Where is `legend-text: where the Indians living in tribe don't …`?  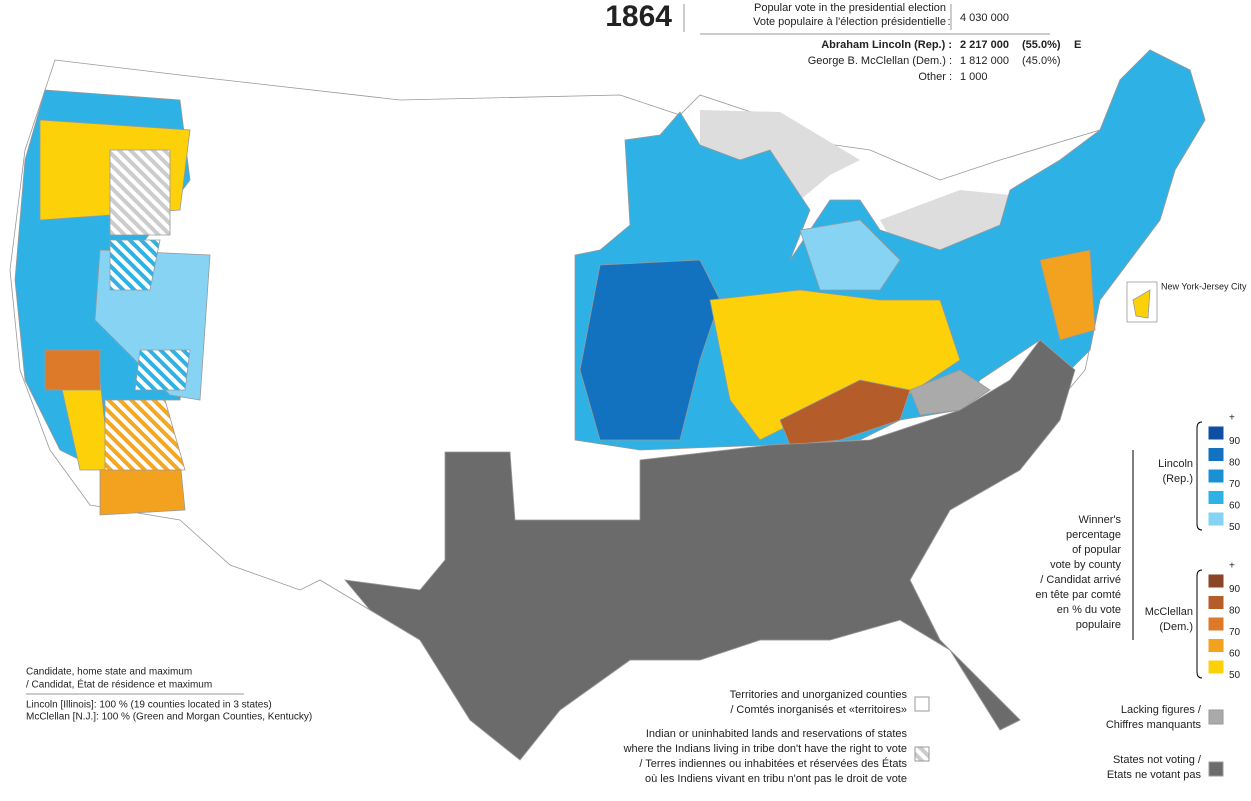 legend-text: where the Indians living in tribe don't … is located at coordinates (765, 749).